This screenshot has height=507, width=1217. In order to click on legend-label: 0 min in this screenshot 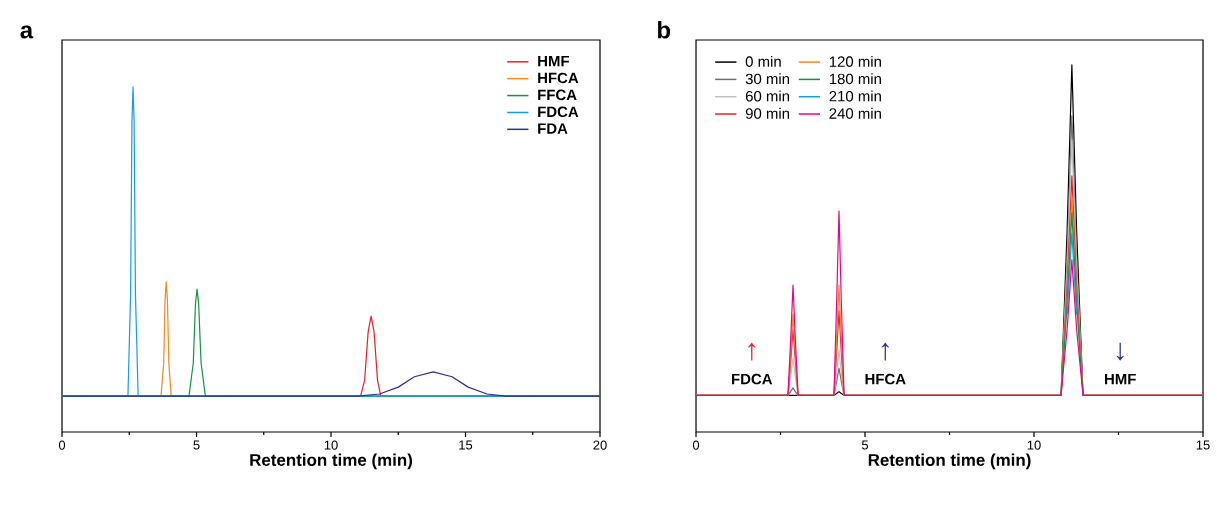, I will do `click(763, 61)`.